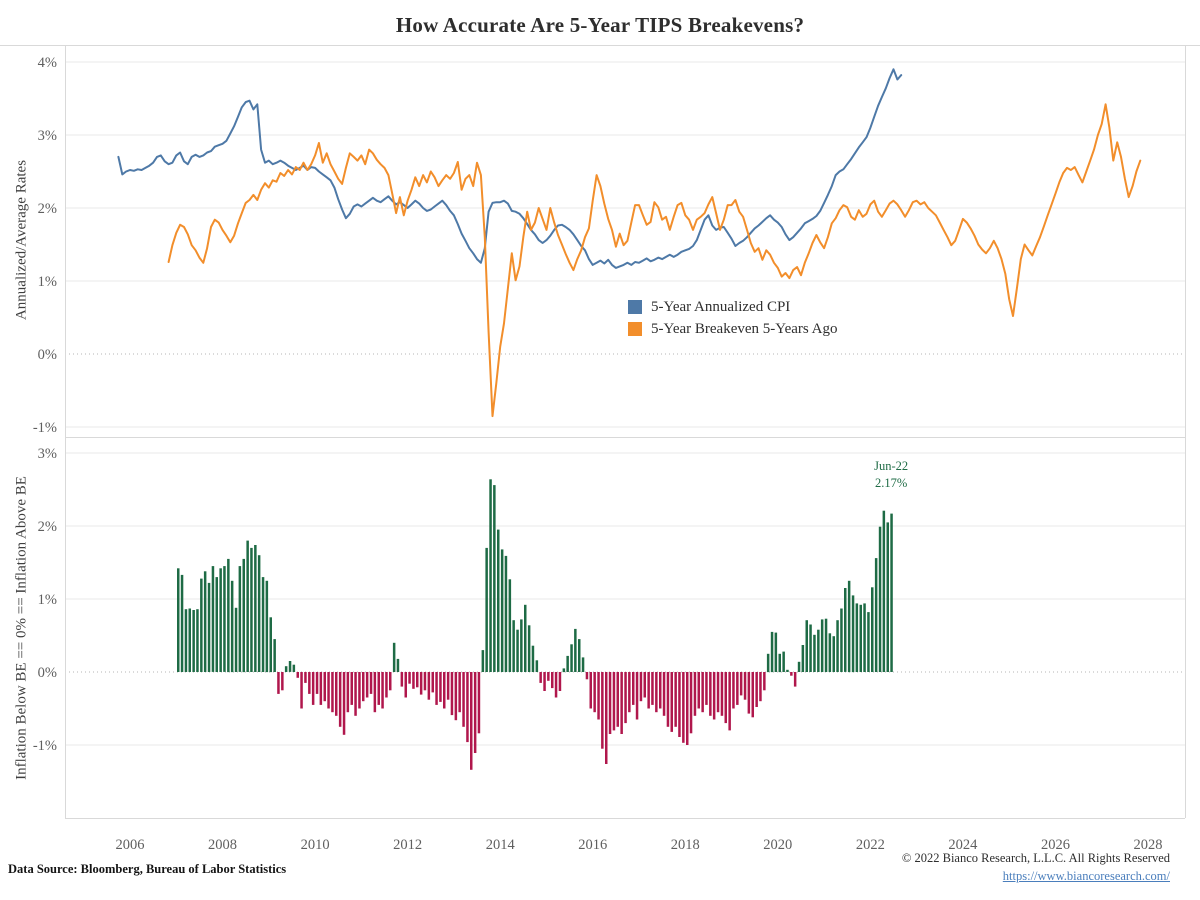 The width and height of the screenshot is (1200, 900). Describe the element at coordinates (1055, 845) in the screenshot. I see `x-tick-label: 2026` at that location.